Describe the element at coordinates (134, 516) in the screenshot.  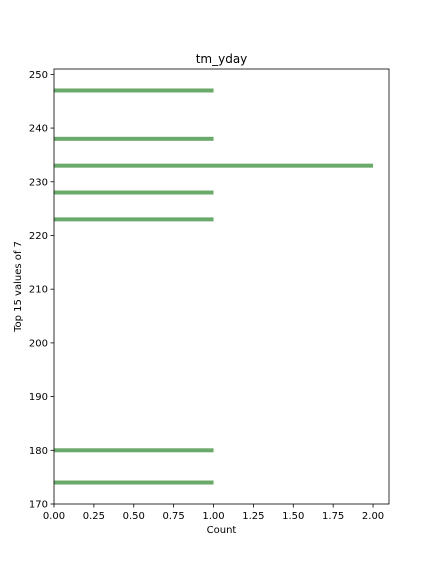
I see `x-tick-label: 0.50` at that location.